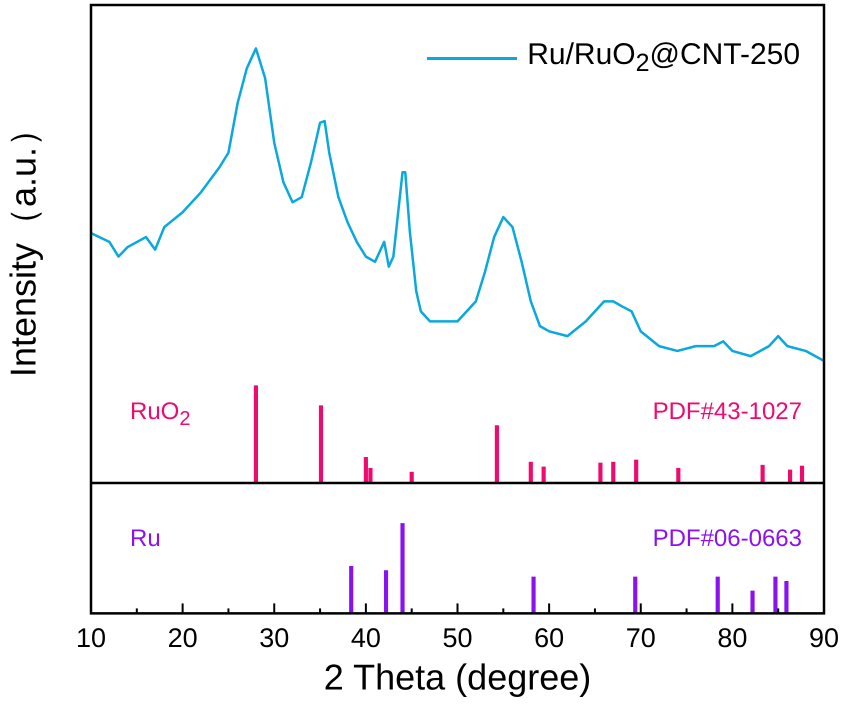 This screenshot has width=849, height=713. I want to click on y-axis-title: Intensity（a.u.）, so click(23, 244).